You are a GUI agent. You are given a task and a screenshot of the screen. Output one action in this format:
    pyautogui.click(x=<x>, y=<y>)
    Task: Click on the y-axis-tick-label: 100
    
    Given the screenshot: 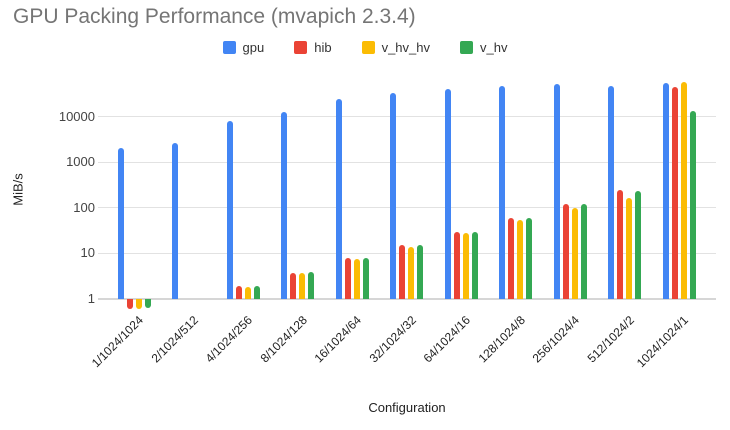 What is the action you would take?
    pyautogui.click(x=84, y=207)
    